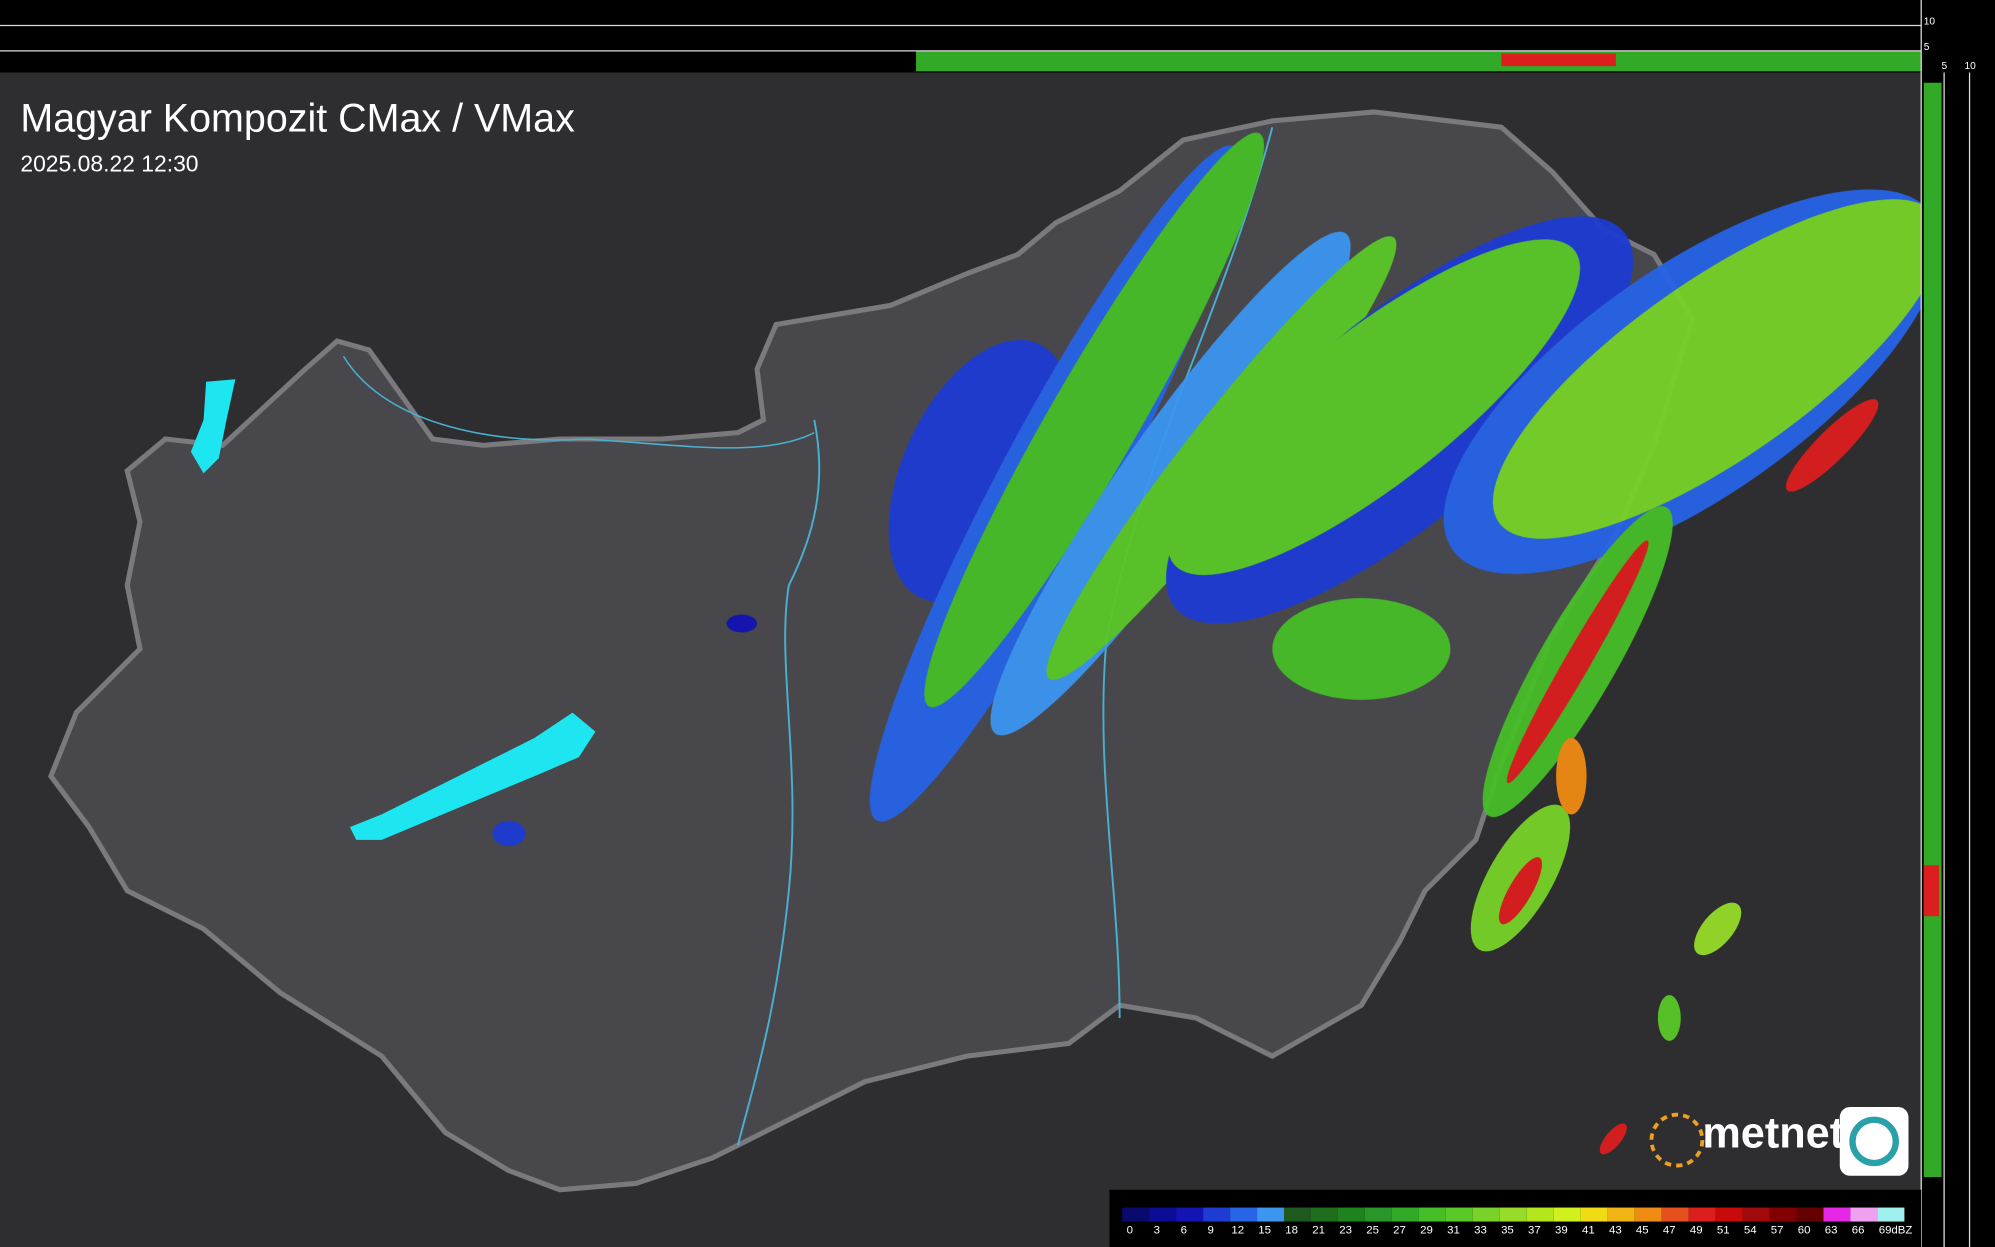 This screenshot has width=1995, height=1247. Describe the element at coordinates (1426, 1230) in the screenshot. I see `legend-tick-label: 29` at that location.